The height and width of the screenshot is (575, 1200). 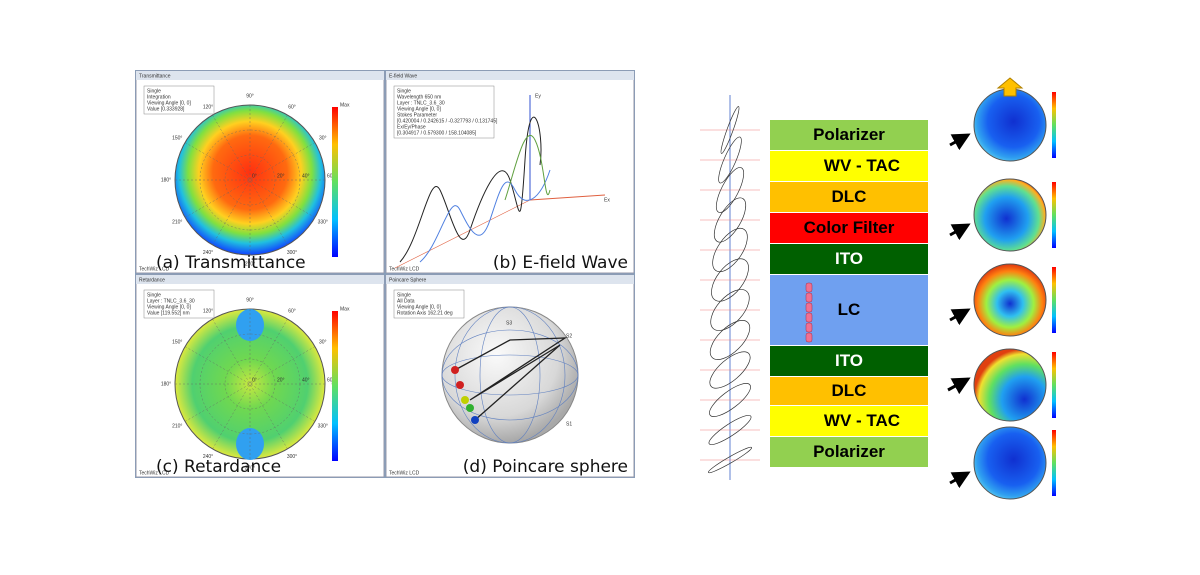 I want to click on info-line: Viewing Angle [0, 0], so click(x=169, y=307).